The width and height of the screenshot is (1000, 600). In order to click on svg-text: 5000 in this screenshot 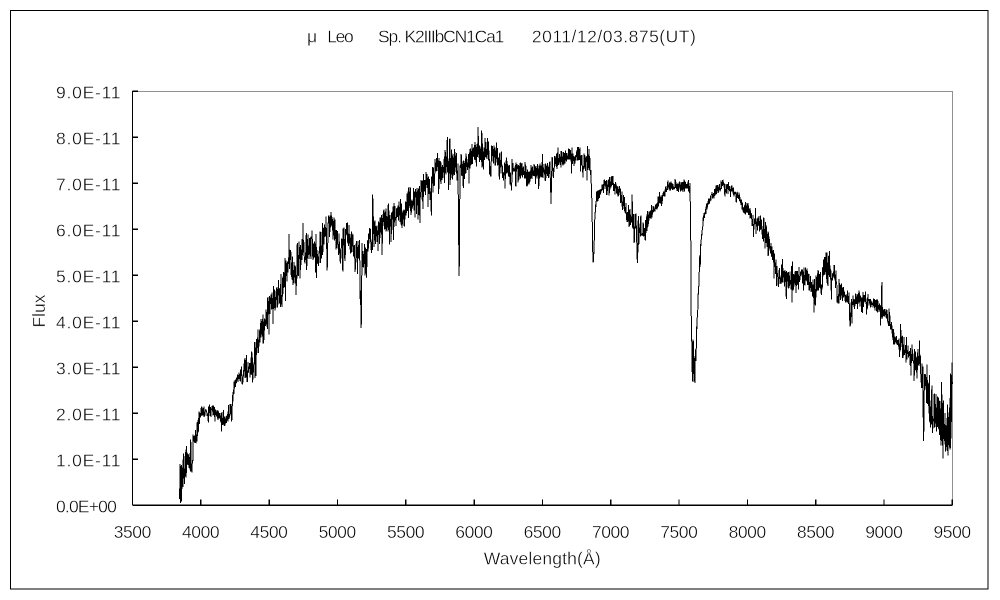, I will do `click(338, 532)`.